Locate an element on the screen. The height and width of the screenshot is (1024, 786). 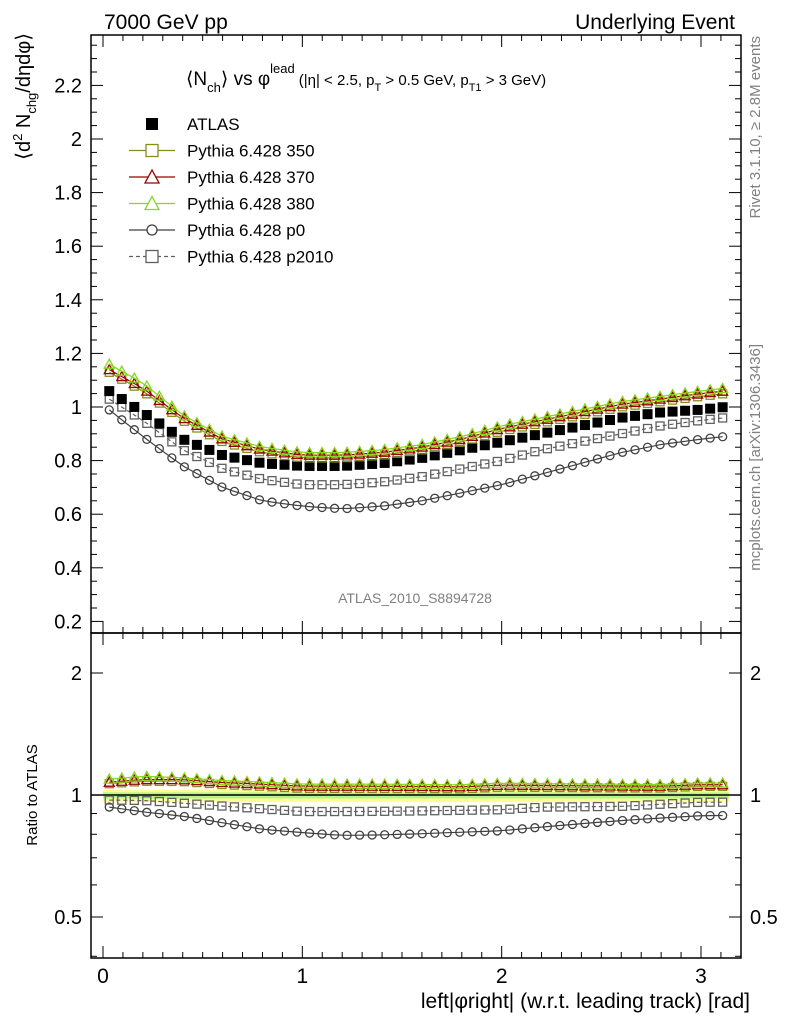
x-tick-label: 3 is located at coordinates (701, 976).